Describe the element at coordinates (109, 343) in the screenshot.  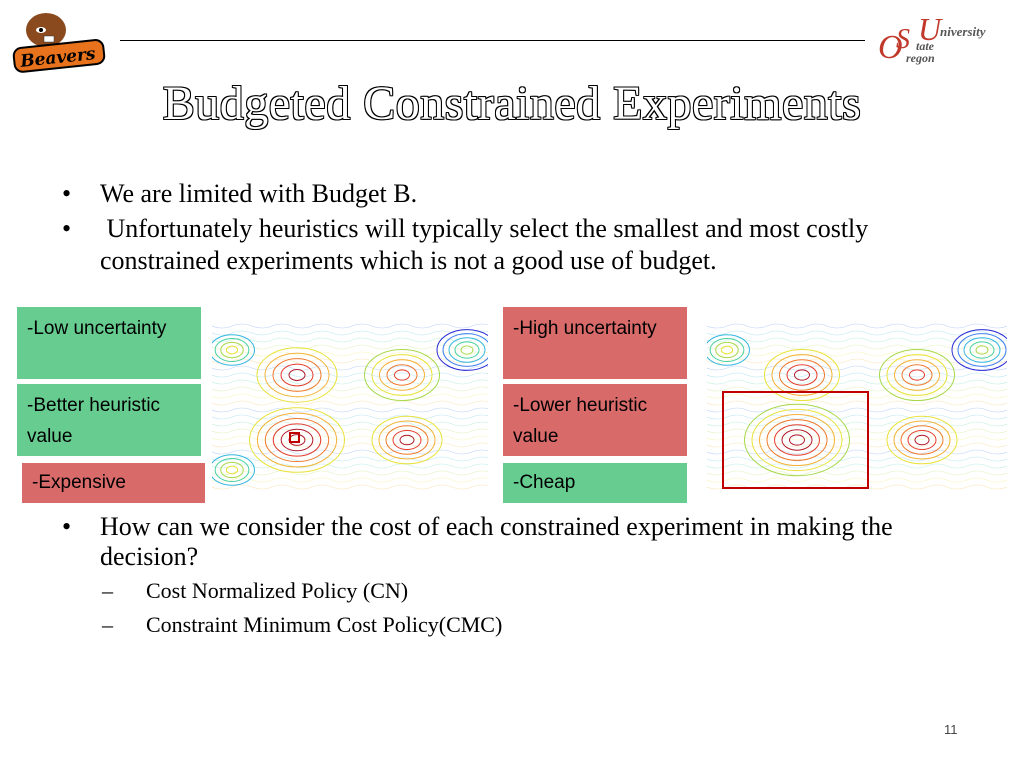
I see `low-uncertainty-label: -Low uncertainty` at that location.